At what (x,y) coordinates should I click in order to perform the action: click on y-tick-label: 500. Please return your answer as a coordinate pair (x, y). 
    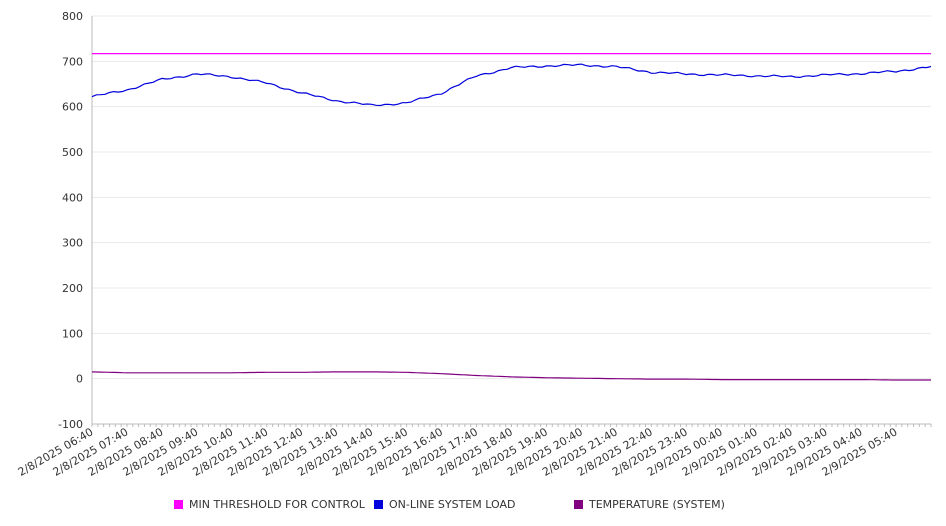
    Looking at the image, I should click on (72, 152).